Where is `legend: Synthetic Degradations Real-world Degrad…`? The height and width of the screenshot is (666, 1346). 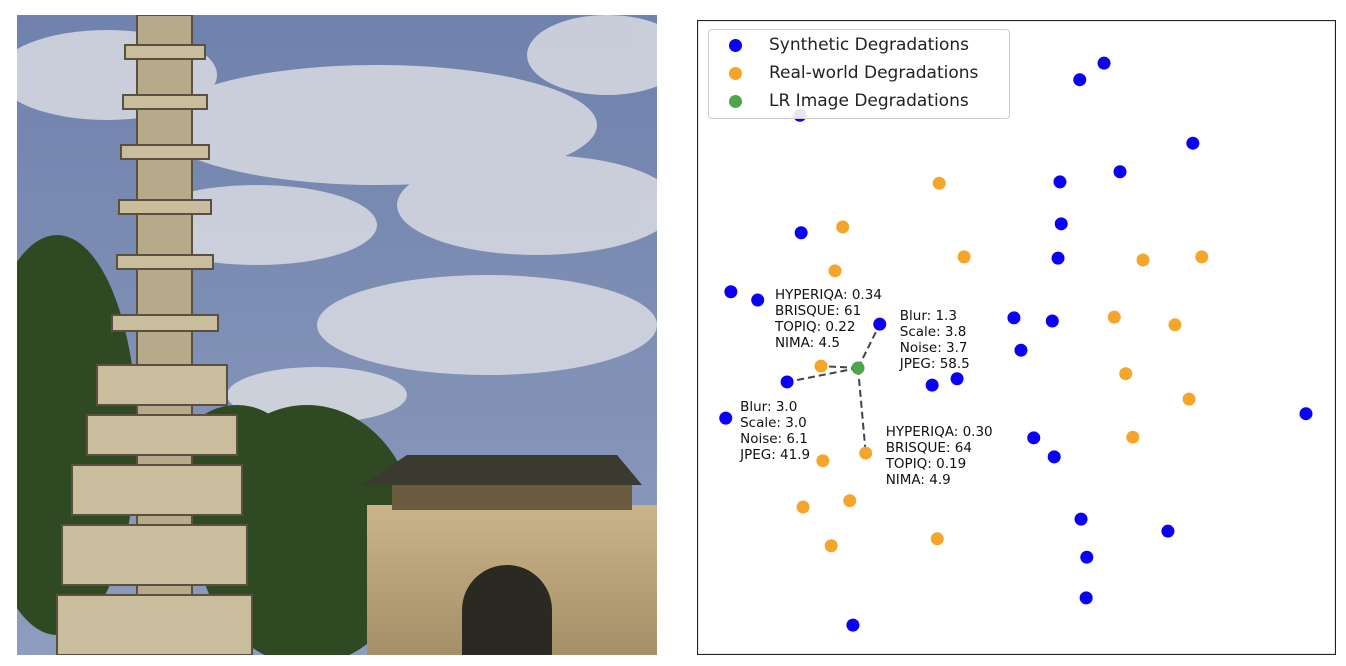 legend: Synthetic Degradations Real-world Degrad… is located at coordinates (859, 74).